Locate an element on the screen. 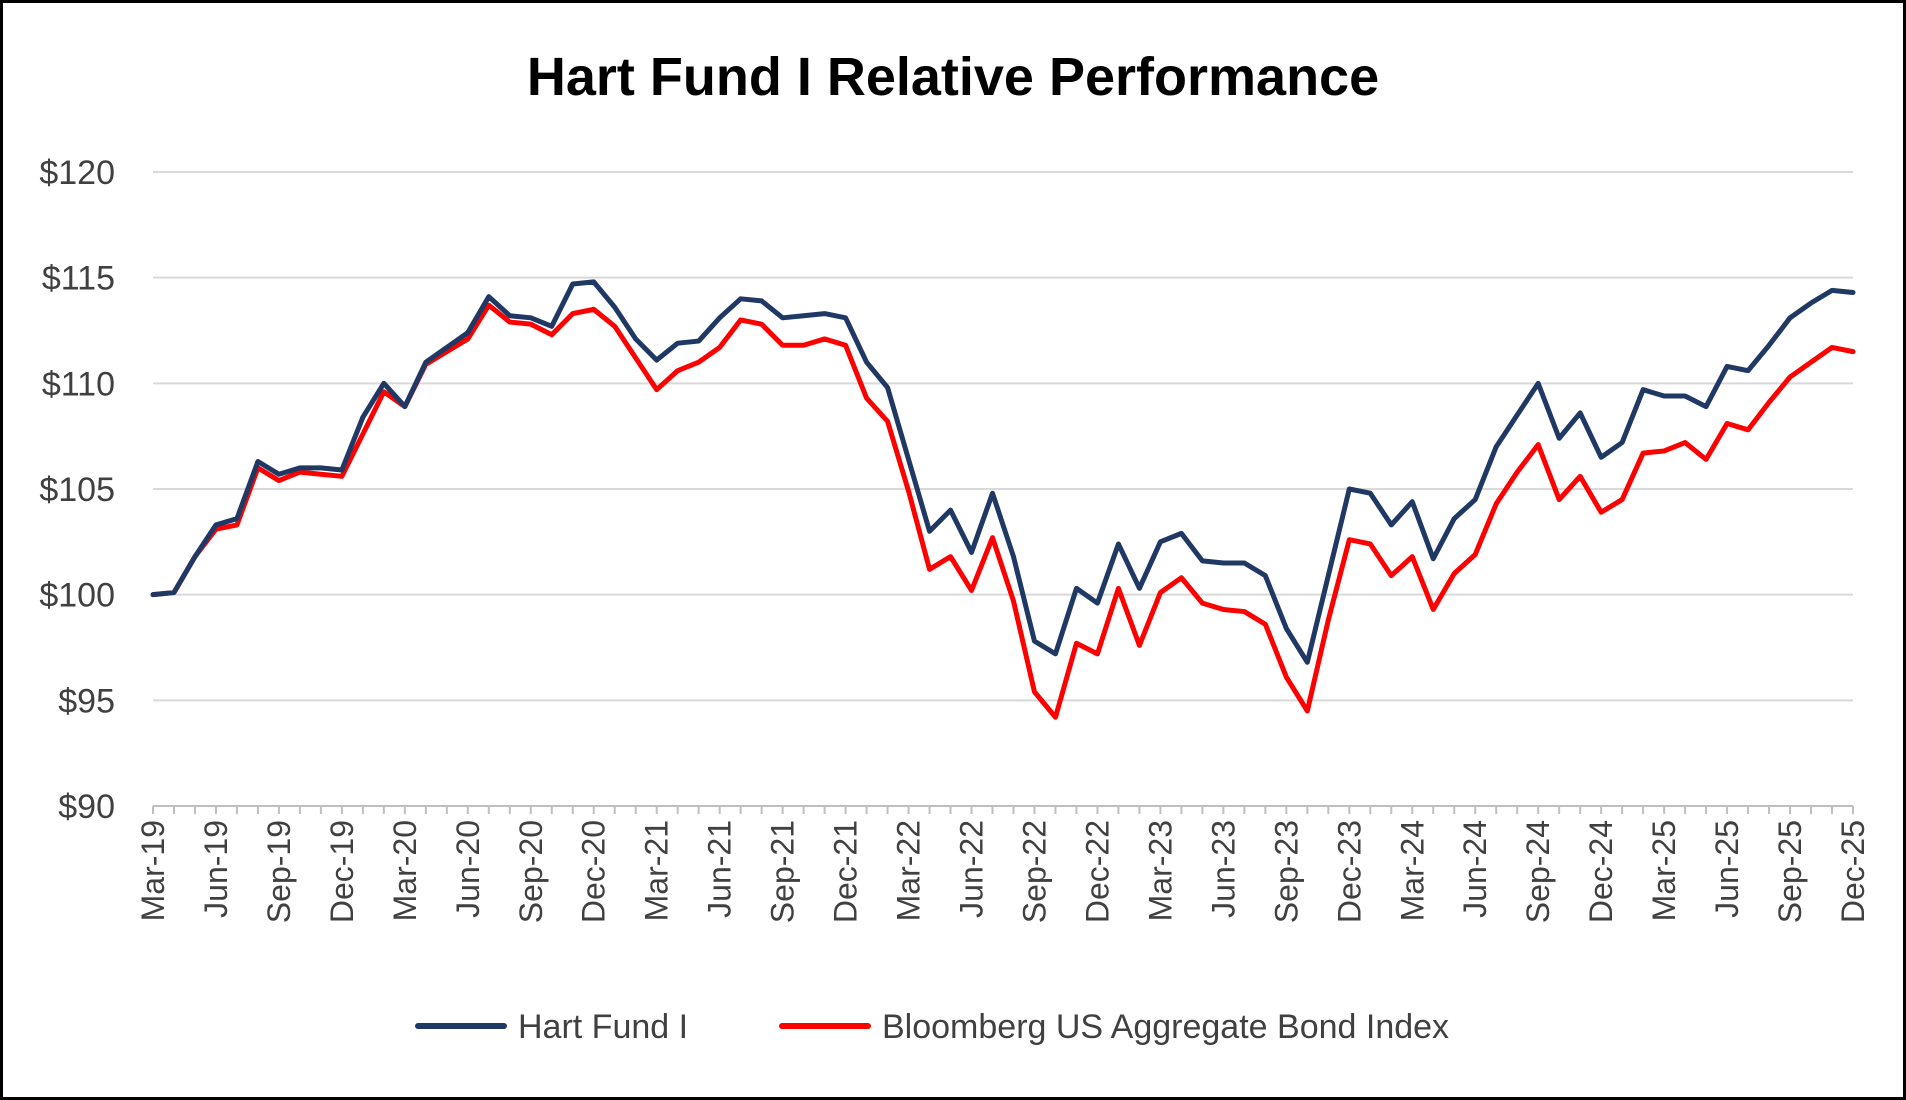 This screenshot has width=1906, height=1100. chart-title: Hart Fund I Relative Performance is located at coordinates (953, 77).